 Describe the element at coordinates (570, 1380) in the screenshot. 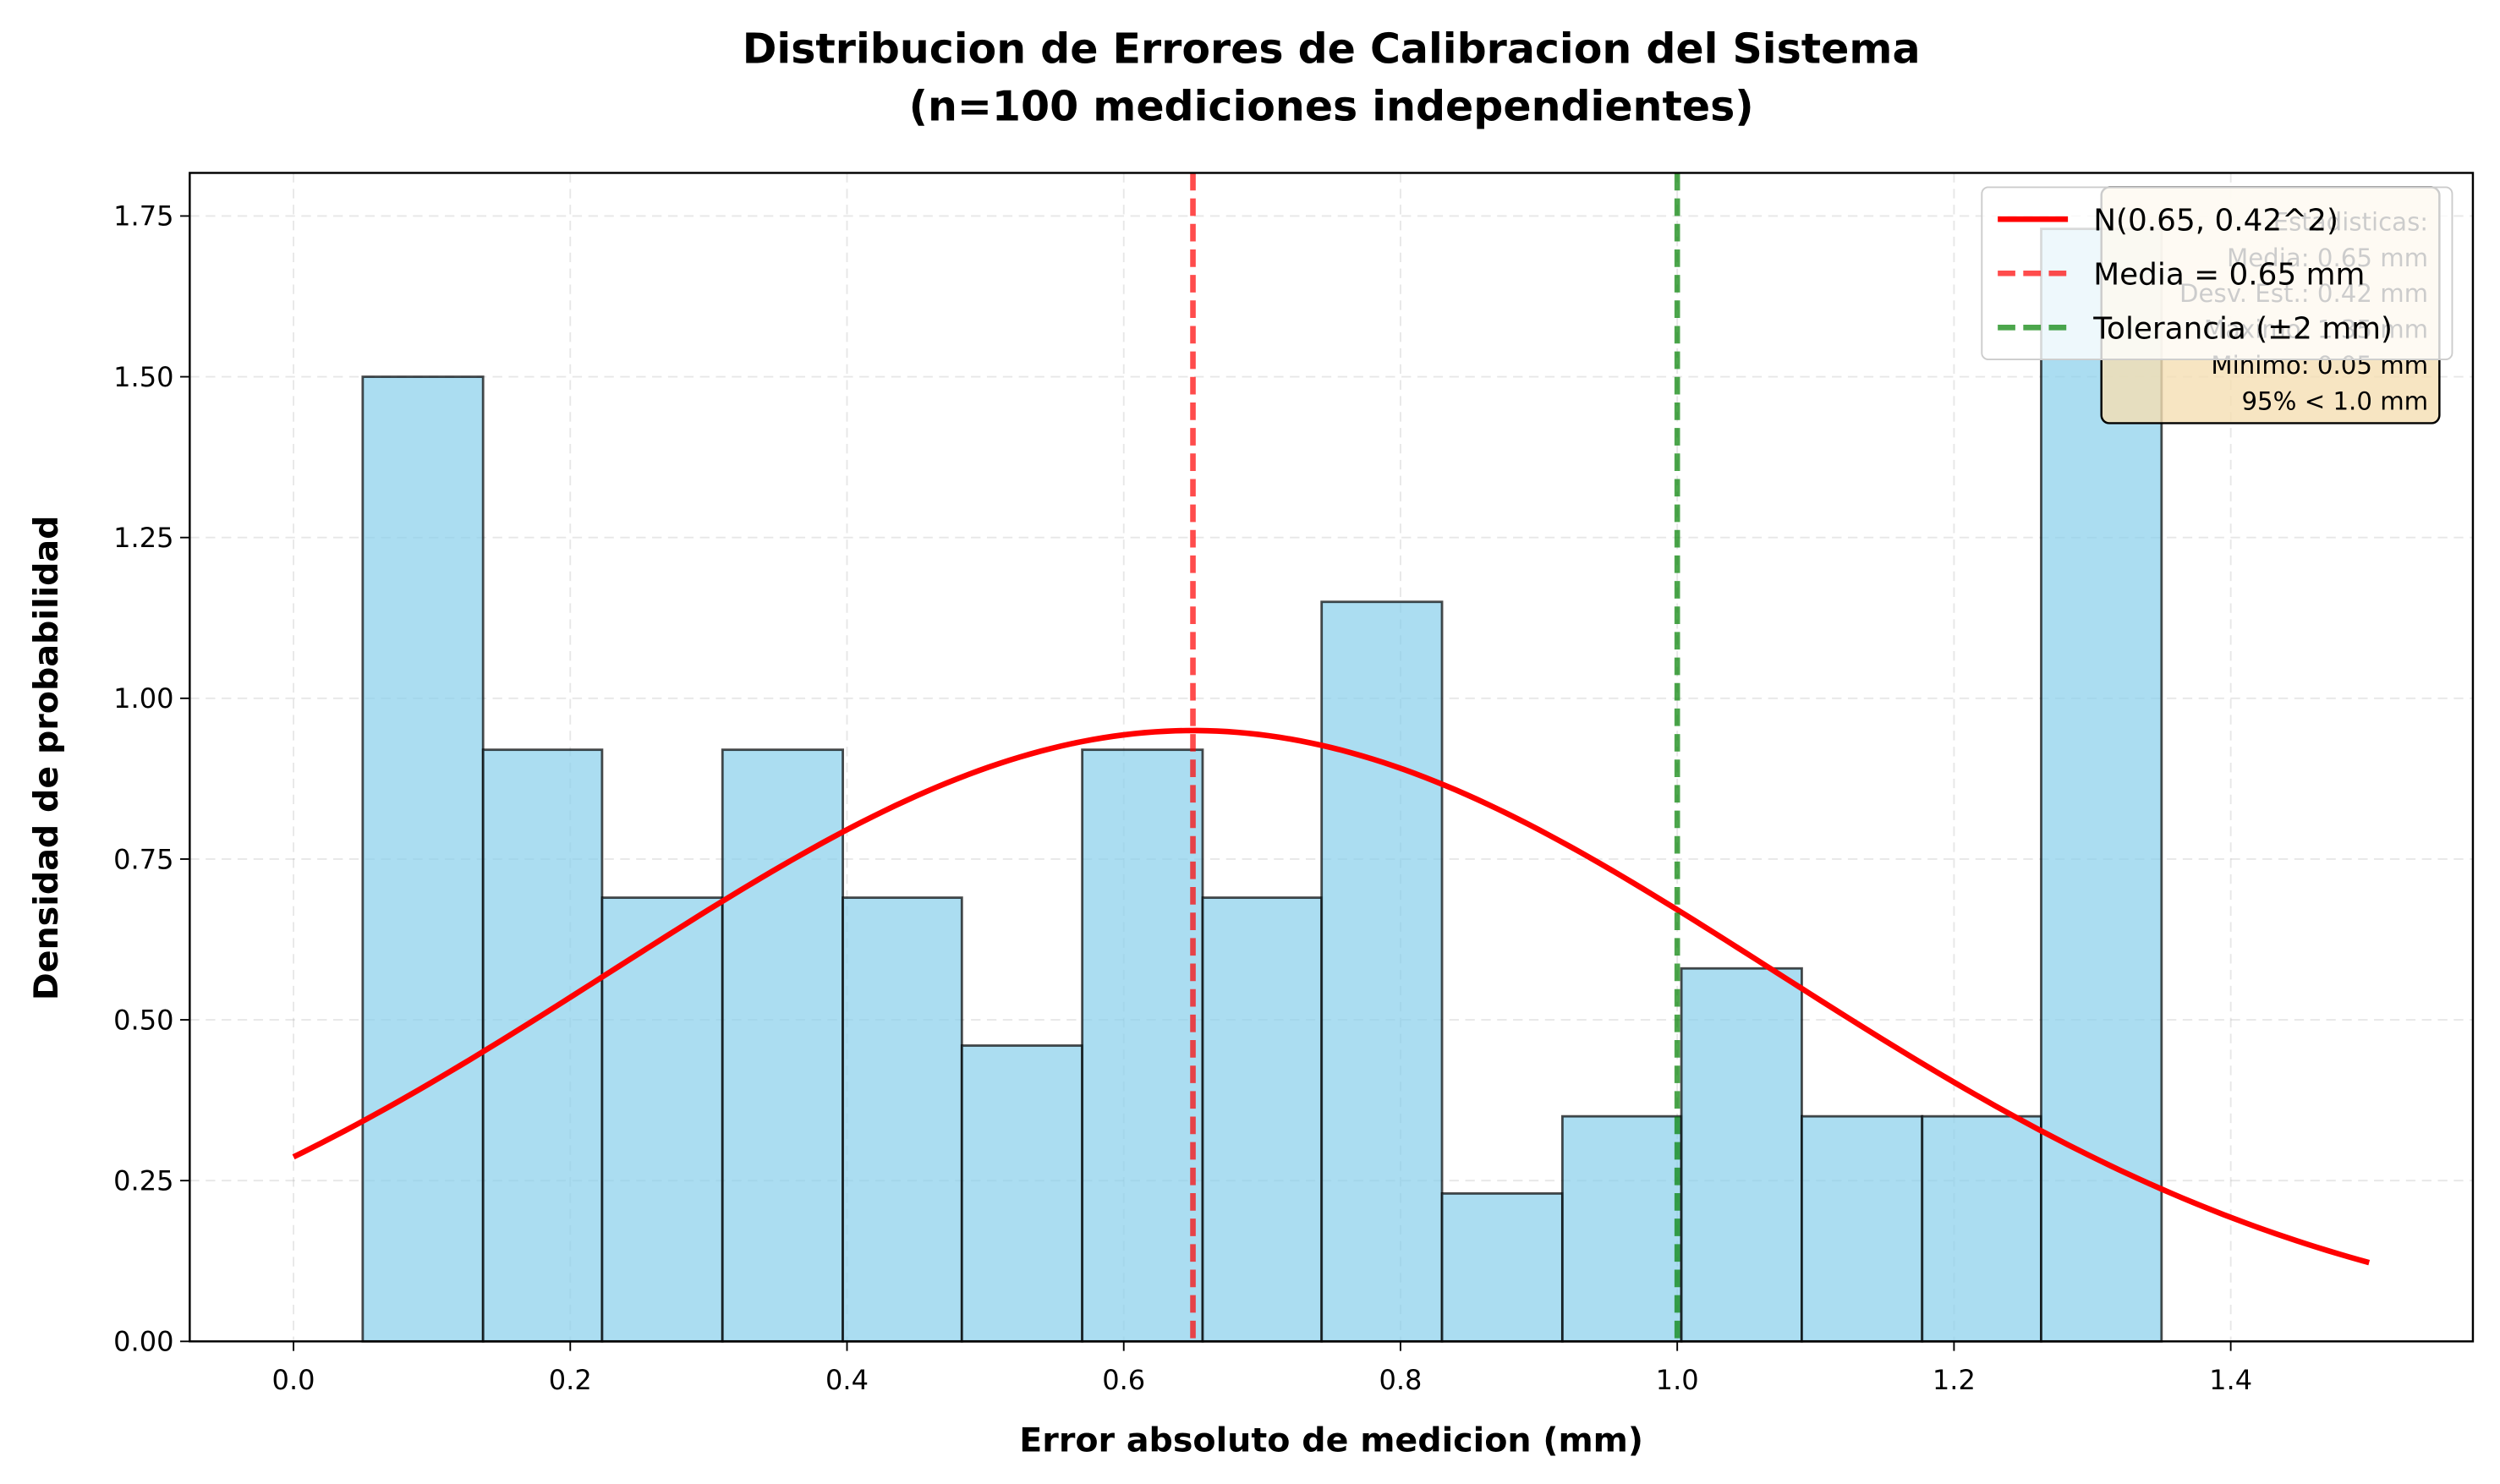

I see `x-tick-label: 0.2` at that location.